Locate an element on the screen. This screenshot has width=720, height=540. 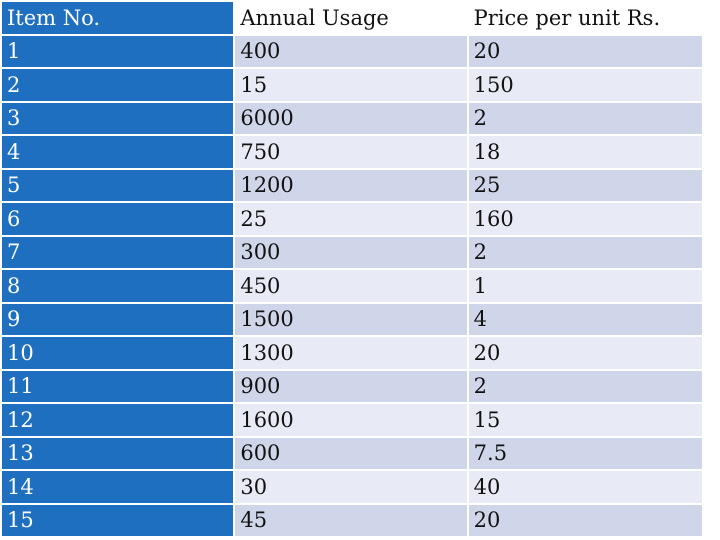
cell-annual-usage: 450 is located at coordinates (351, 286).